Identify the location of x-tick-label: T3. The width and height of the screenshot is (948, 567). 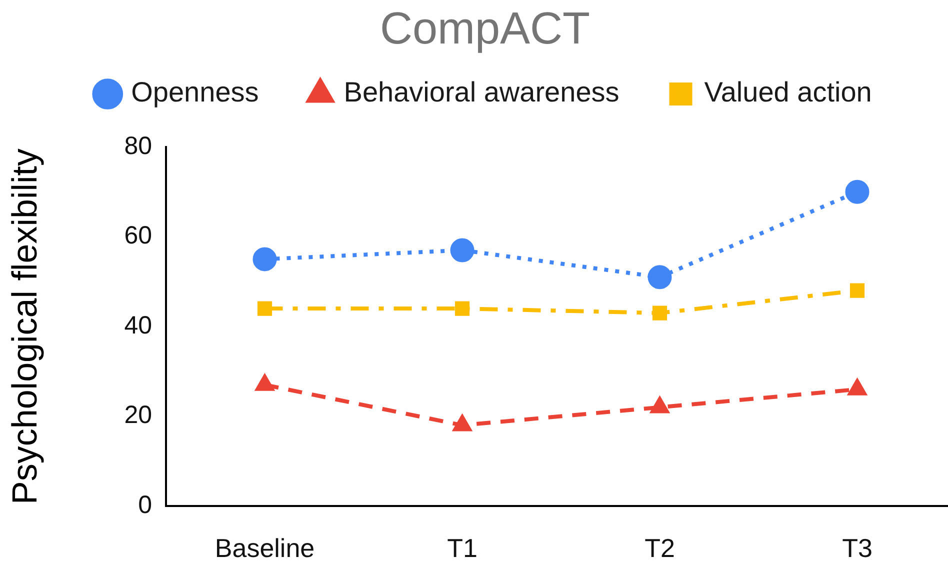
(857, 547).